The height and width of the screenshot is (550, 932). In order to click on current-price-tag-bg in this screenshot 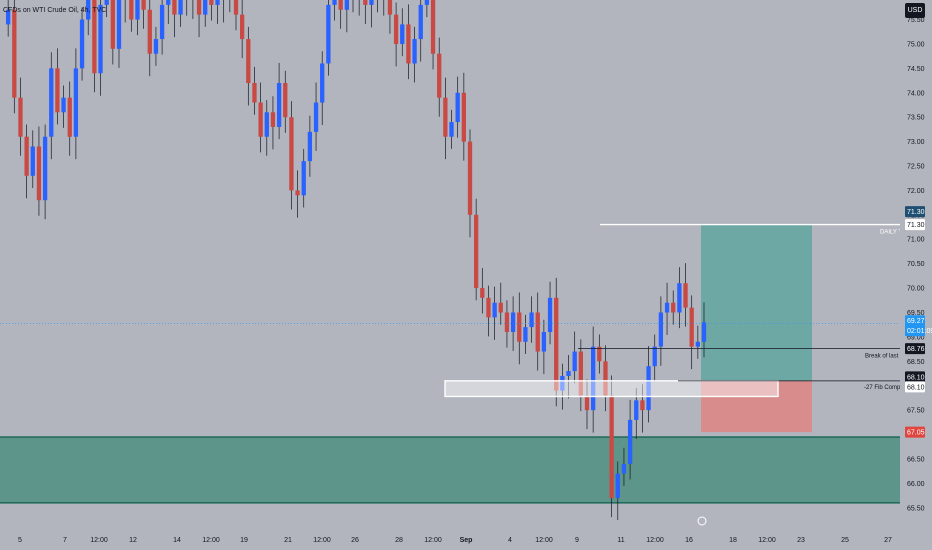, I will do `click(915, 321)`.